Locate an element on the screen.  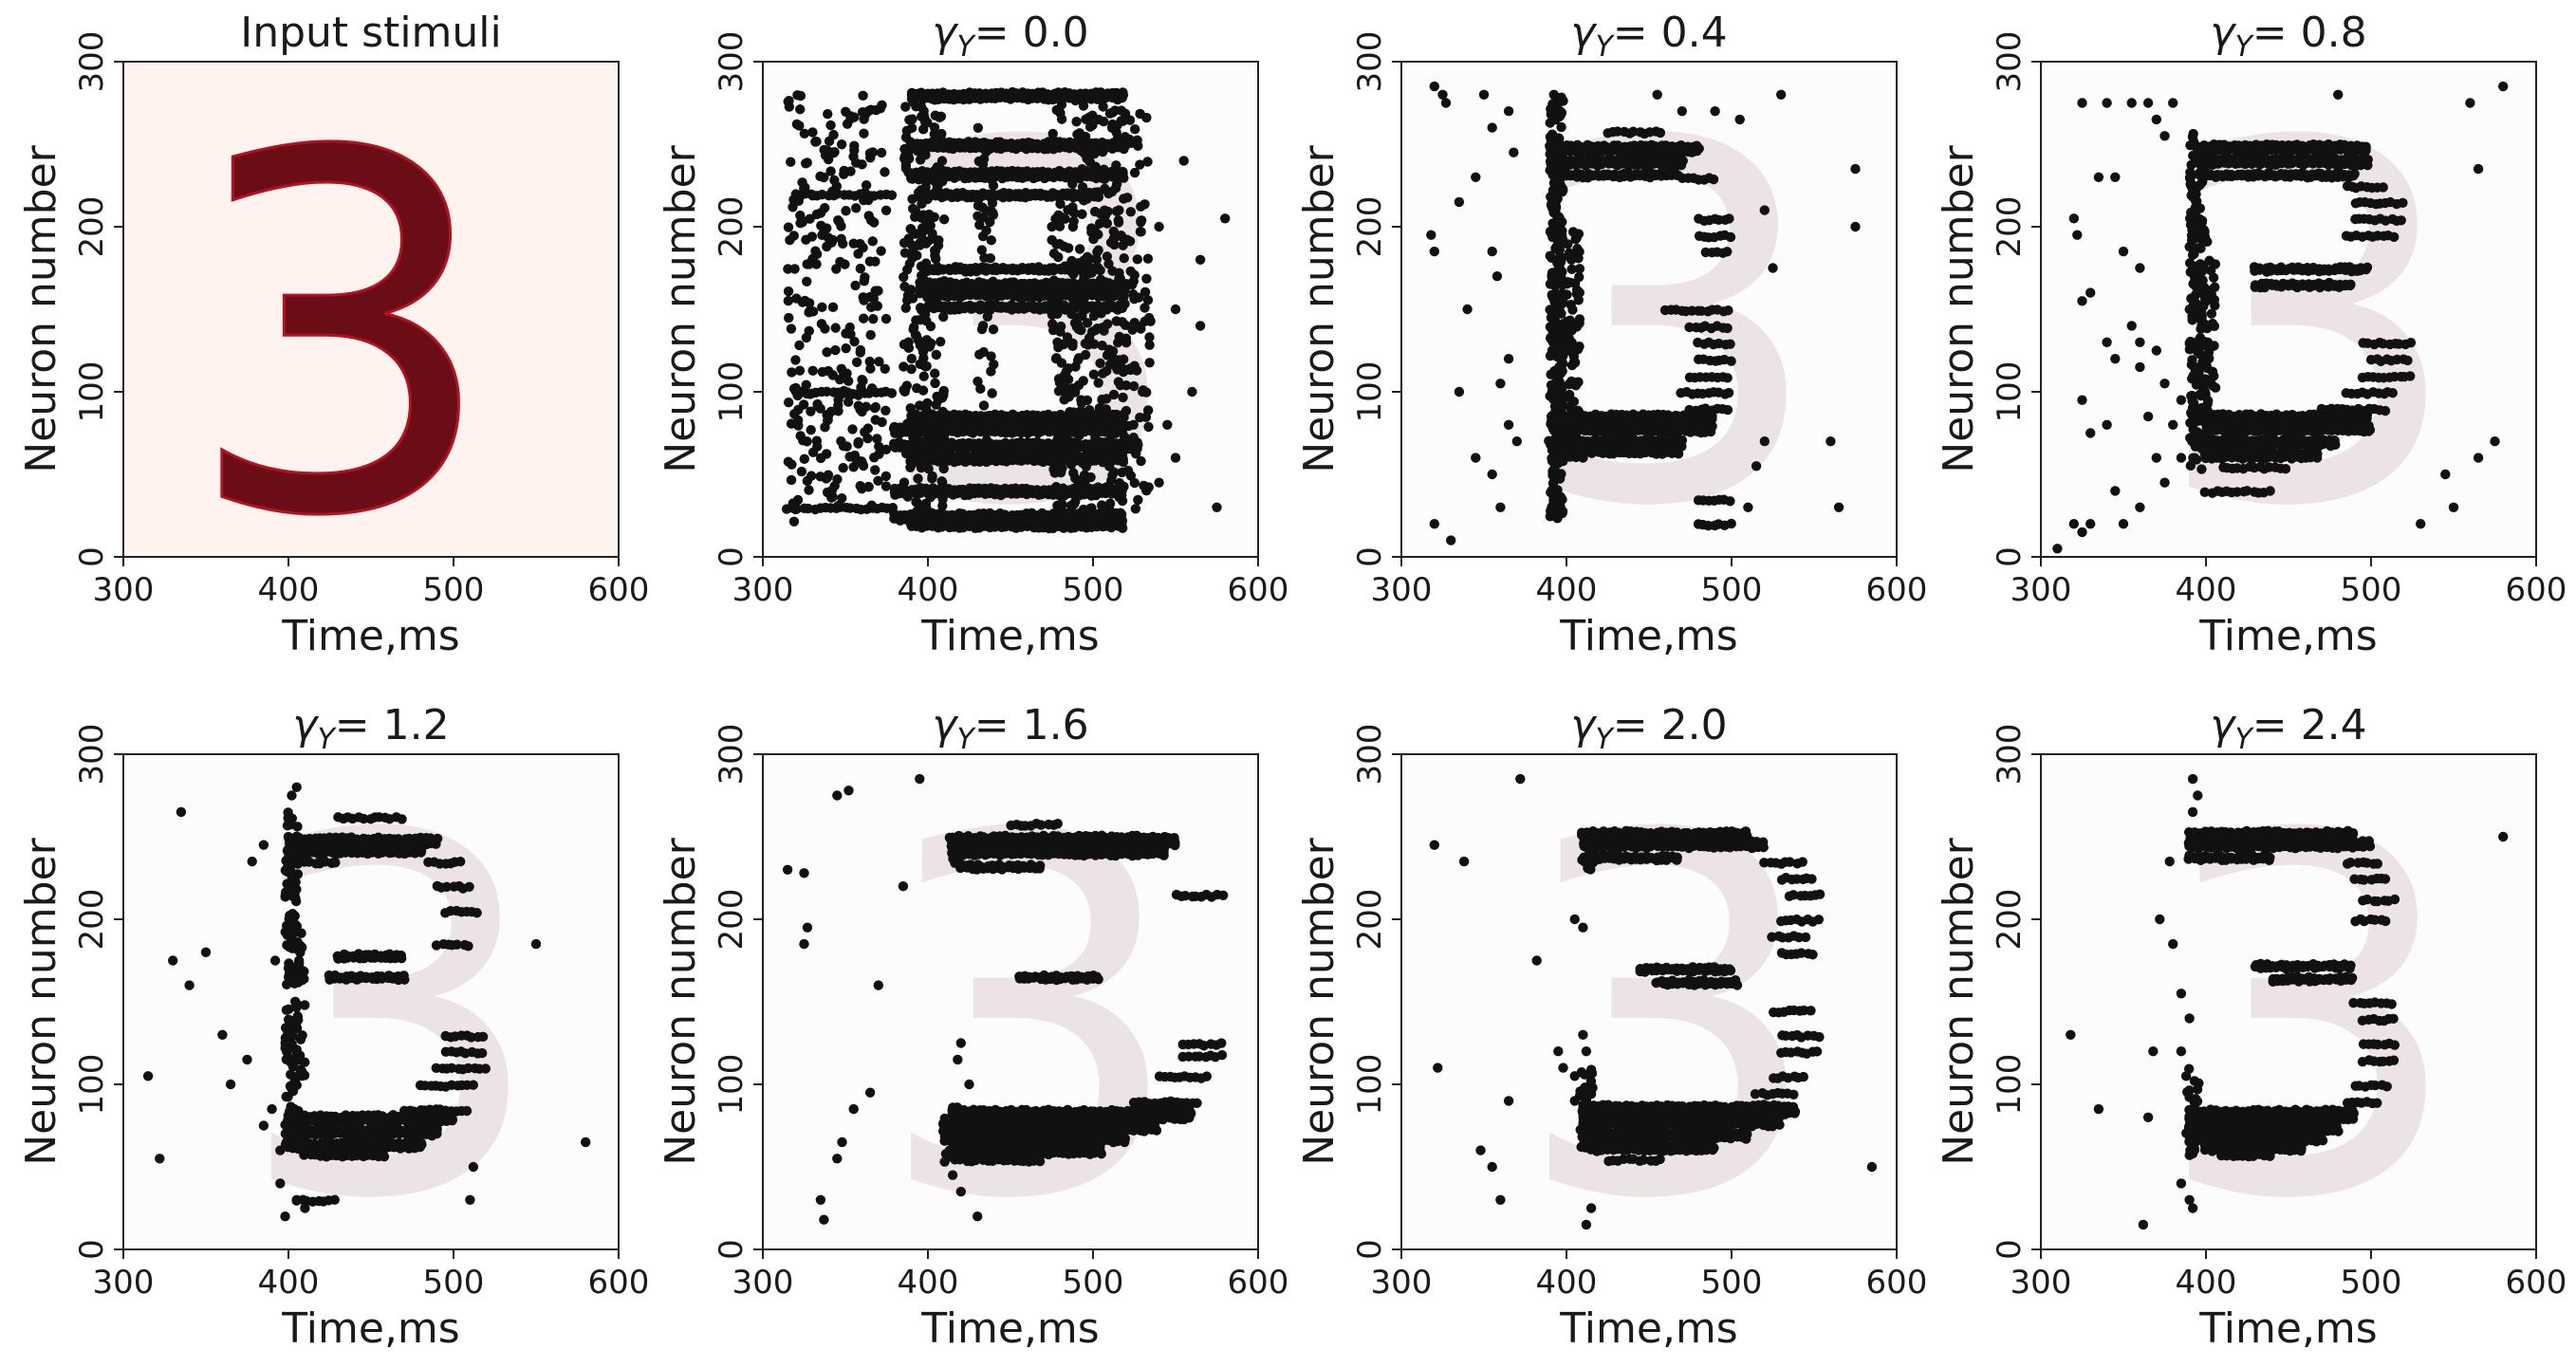
x-tick-label: 600 is located at coordinates (619, 590).